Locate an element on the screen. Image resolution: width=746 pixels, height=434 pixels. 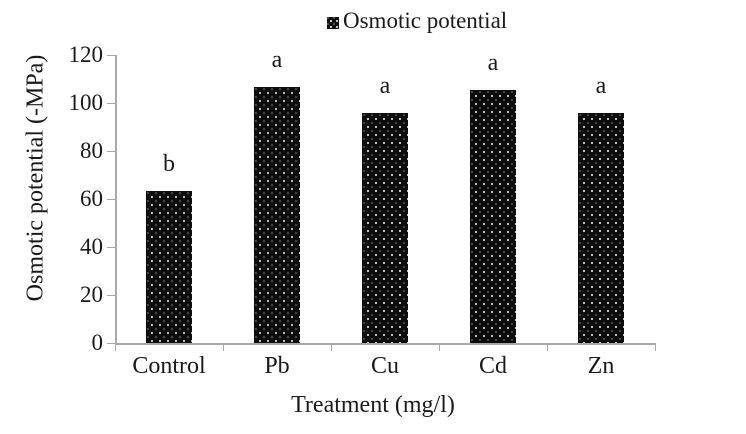
legend-dotted-square-icon is located at coordinates (333, 22).